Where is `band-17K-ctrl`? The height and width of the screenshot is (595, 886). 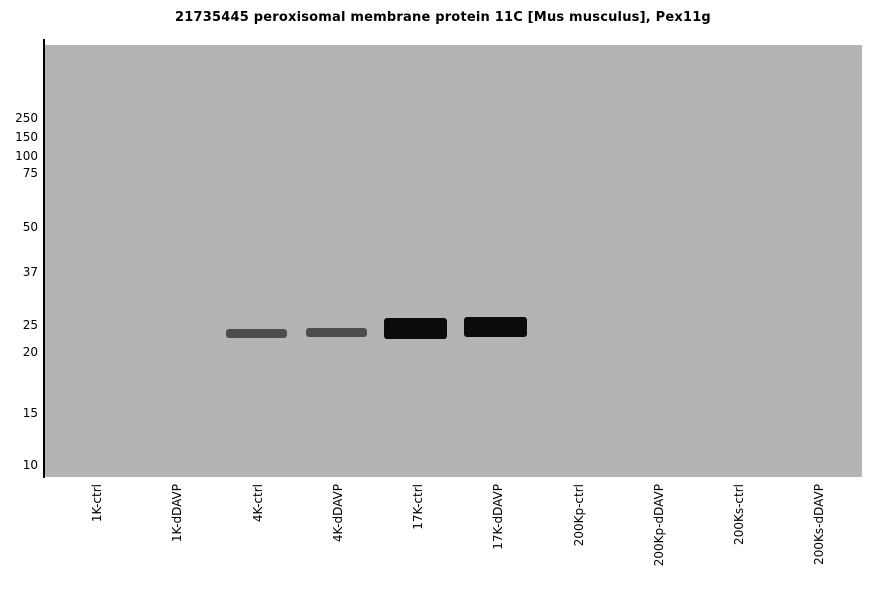 band-17K-ctrl is located at coordinates (415, 328).